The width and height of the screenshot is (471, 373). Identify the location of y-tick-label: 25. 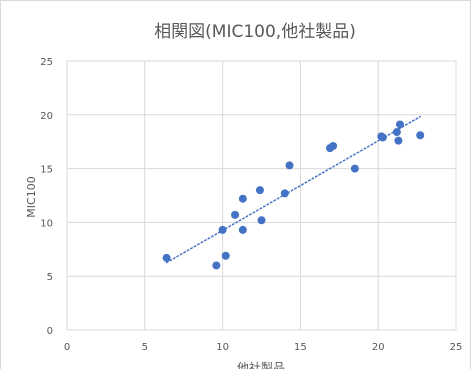
(46, 62).